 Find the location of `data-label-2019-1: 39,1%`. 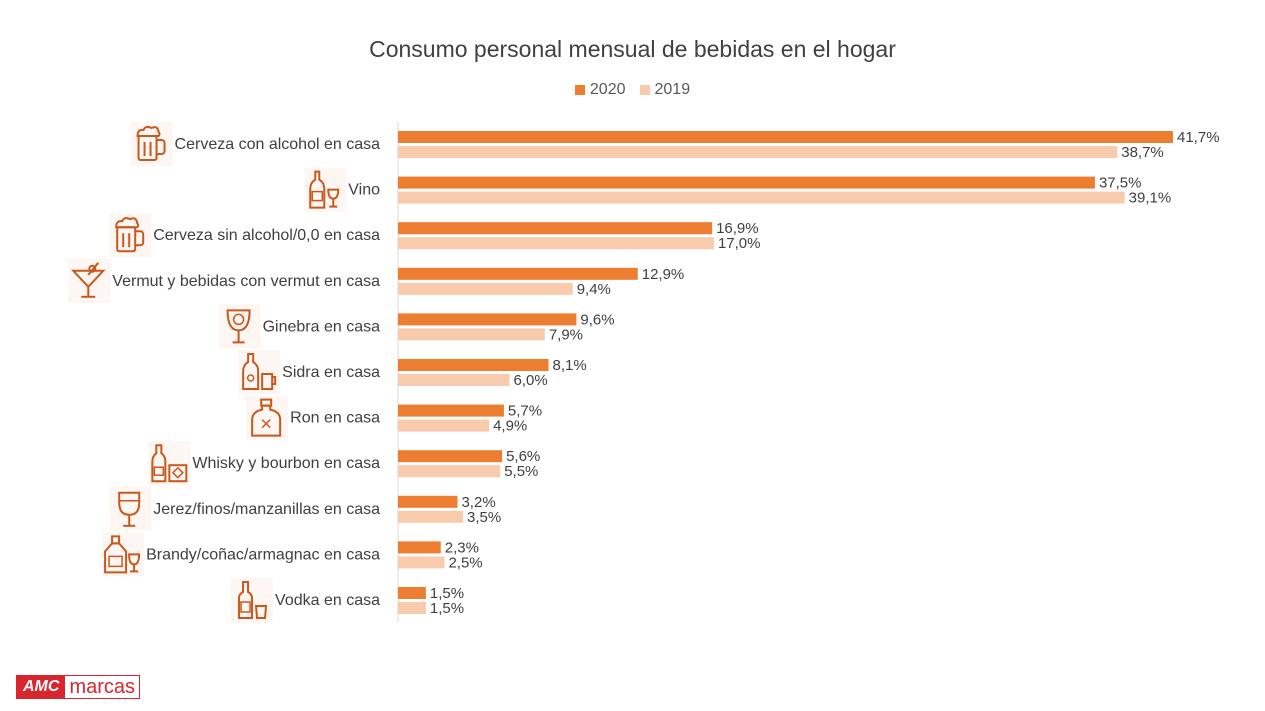

data-label-2019-1: 39,1% is located at coordinates (1150, 198).